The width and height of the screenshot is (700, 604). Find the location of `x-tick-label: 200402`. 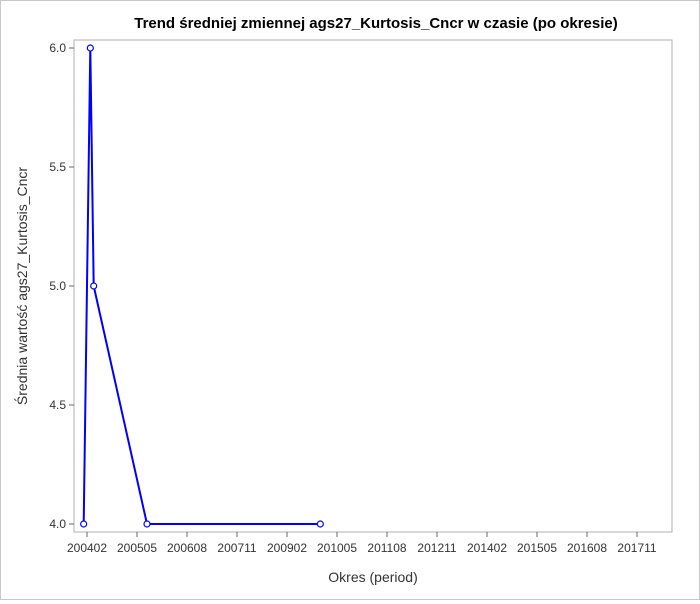

x-tick-label: 200402 is located at coordinates (87, 548).